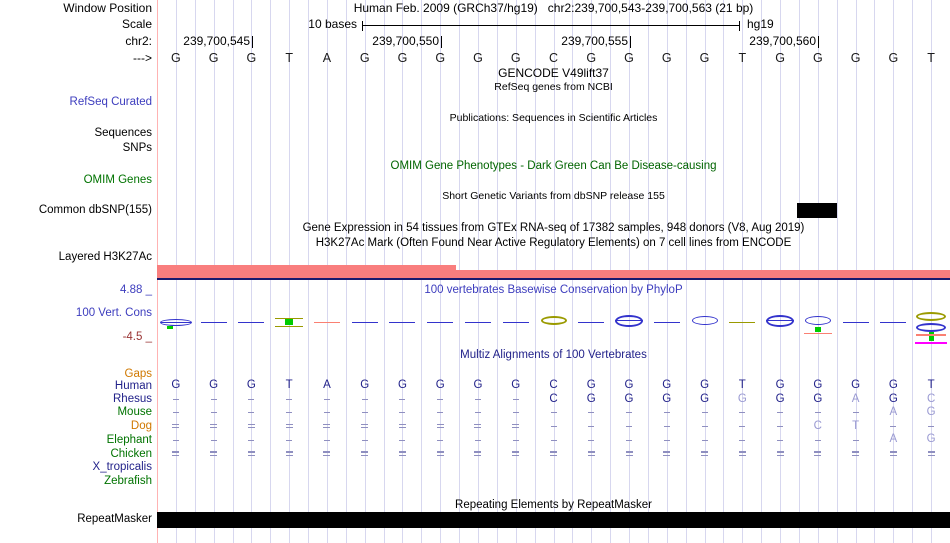 This screenshot has width=950, height=543. Describe the element at coordinates (122, 467) in the screenshot. I see `multiz-species-label-x_tropicalis: X_tropicalis` at that location.